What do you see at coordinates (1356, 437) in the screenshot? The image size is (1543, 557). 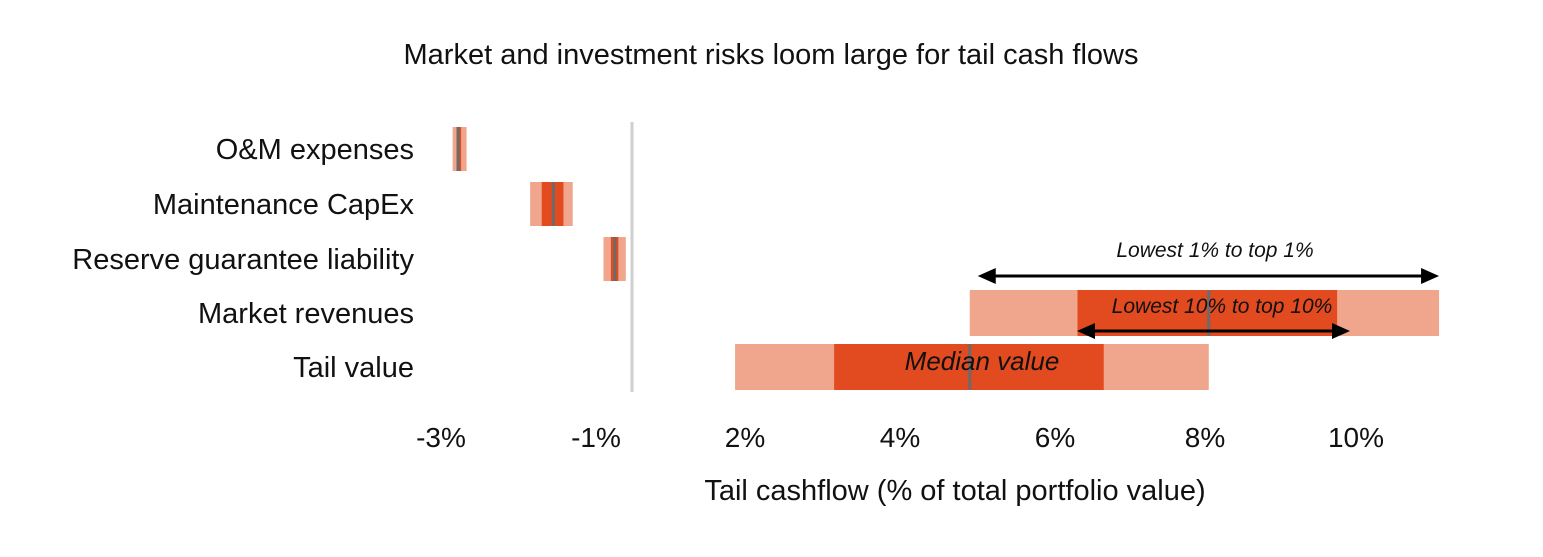 I see `x-tick-label: 10%` at bounding box center [1356, 437].